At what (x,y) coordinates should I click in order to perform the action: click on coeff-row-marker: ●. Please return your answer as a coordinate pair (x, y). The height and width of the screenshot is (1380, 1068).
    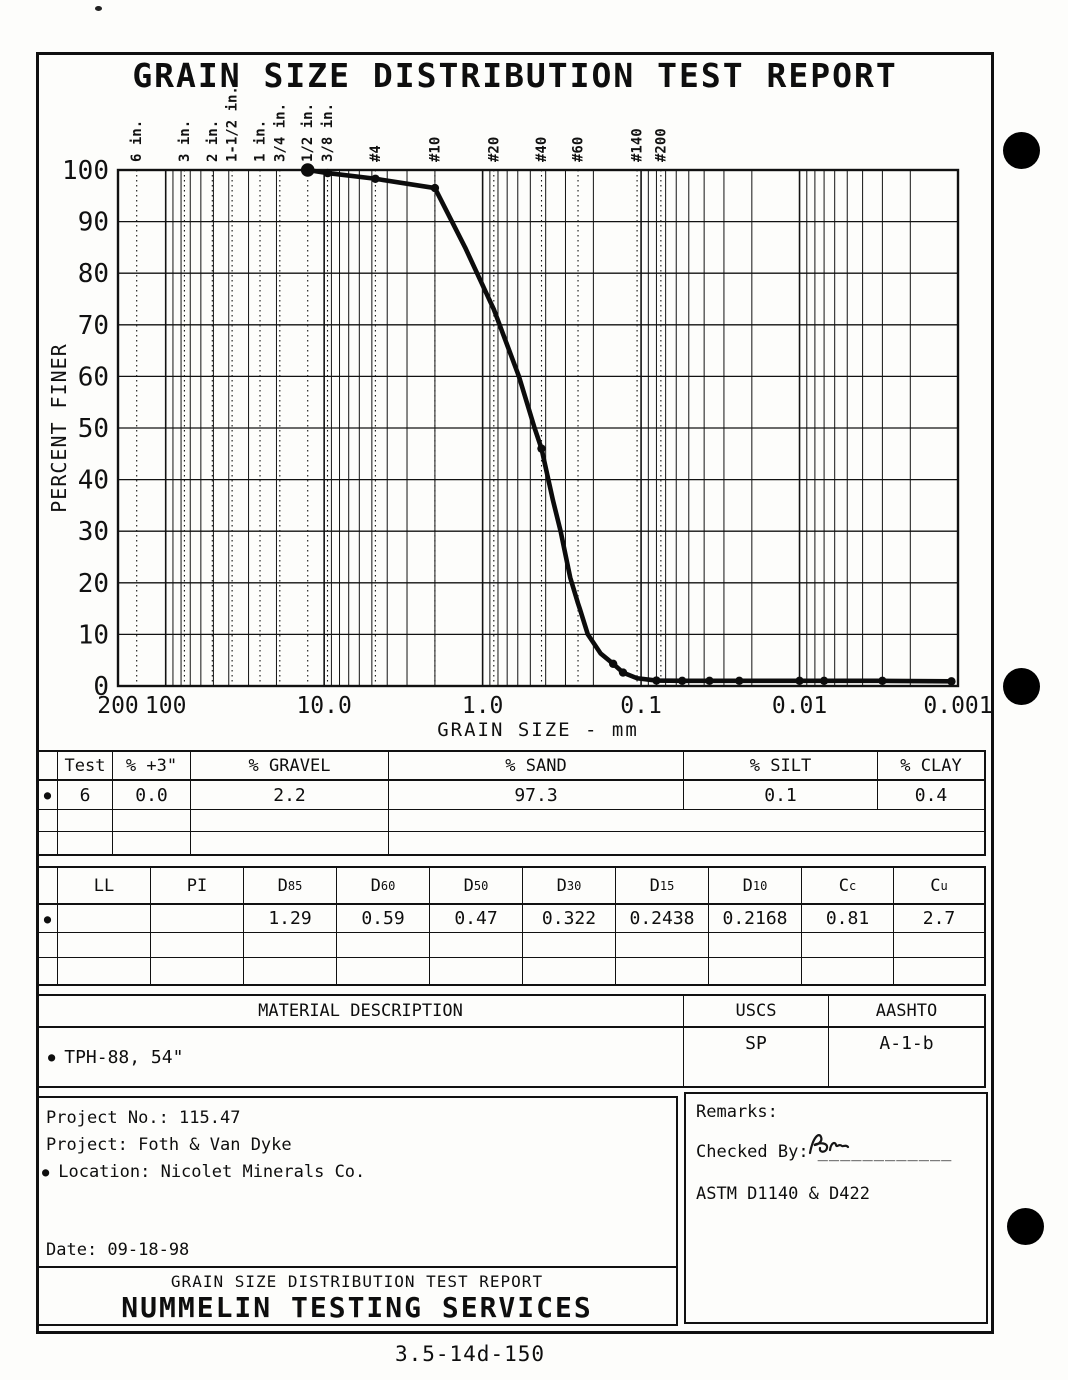
    Looking at the image, I should click on (48, 919).